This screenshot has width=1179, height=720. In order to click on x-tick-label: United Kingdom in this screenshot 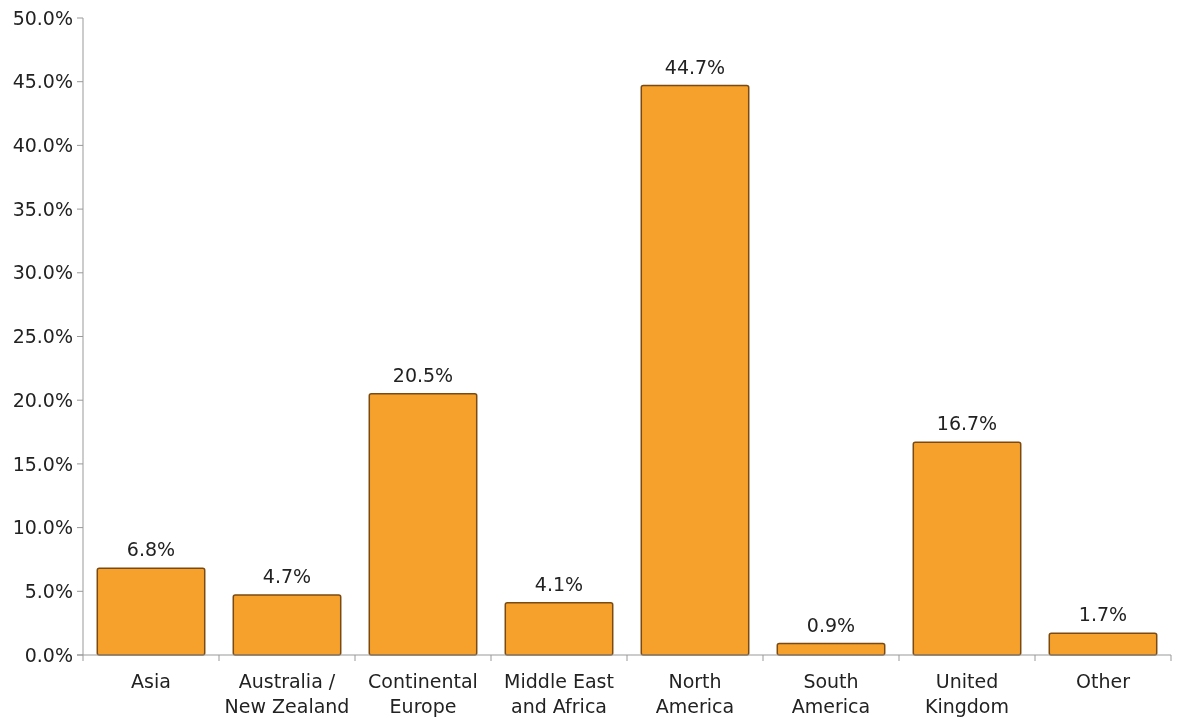, I will do `click(967, 693)`.